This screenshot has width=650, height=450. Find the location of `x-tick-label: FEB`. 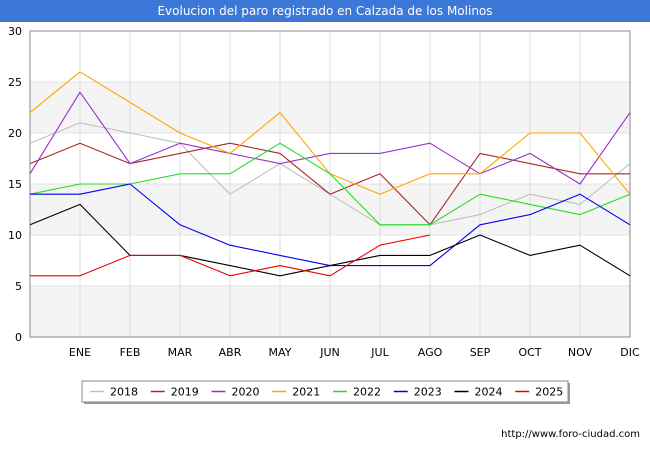

x-tick-label: FEB is located at coordinates (130, 352).